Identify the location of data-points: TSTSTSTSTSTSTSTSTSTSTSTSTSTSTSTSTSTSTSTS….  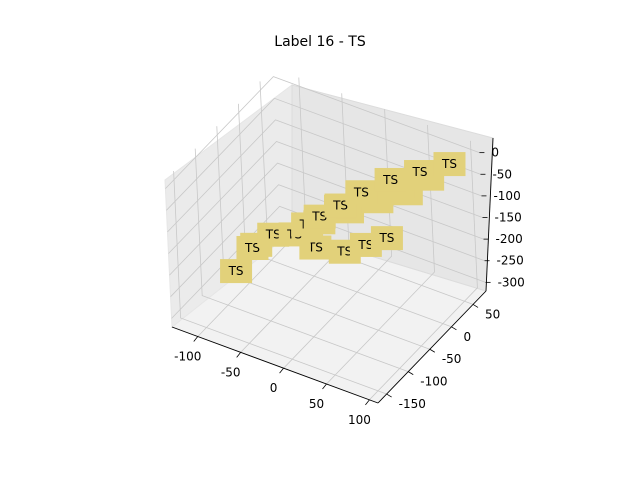
(343, 218).